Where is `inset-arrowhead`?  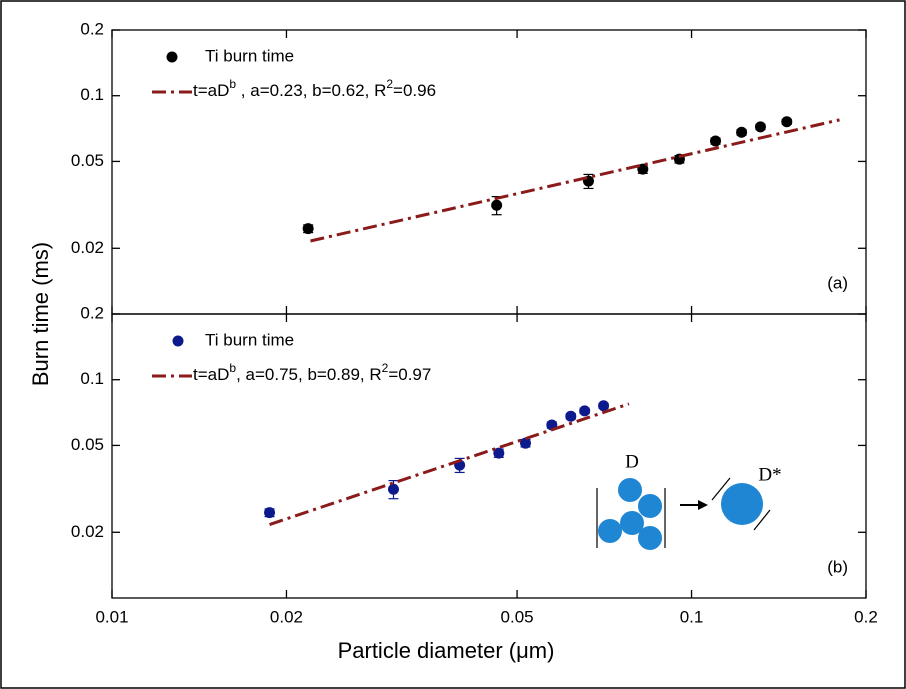
inset-arrowhead is located at coordinates (703, 505).